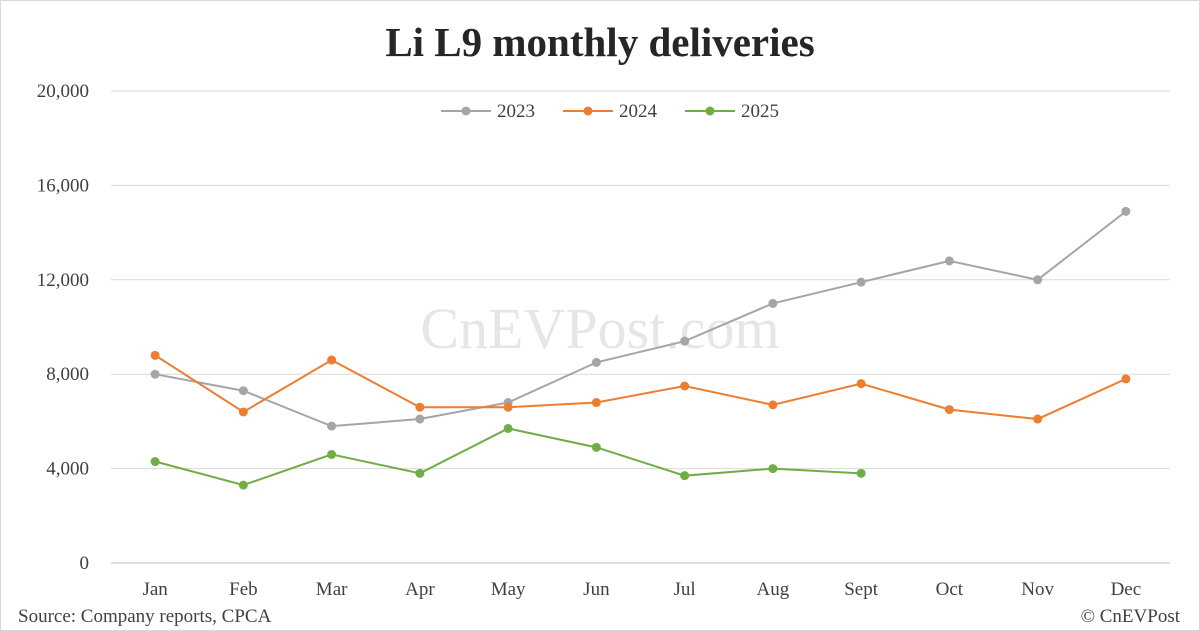 The height and width of the screenshot is (631, 1200). Describe the element at coordinates (950, 589) in the screenshot. I see `x-tick-label: Oct` at that location.